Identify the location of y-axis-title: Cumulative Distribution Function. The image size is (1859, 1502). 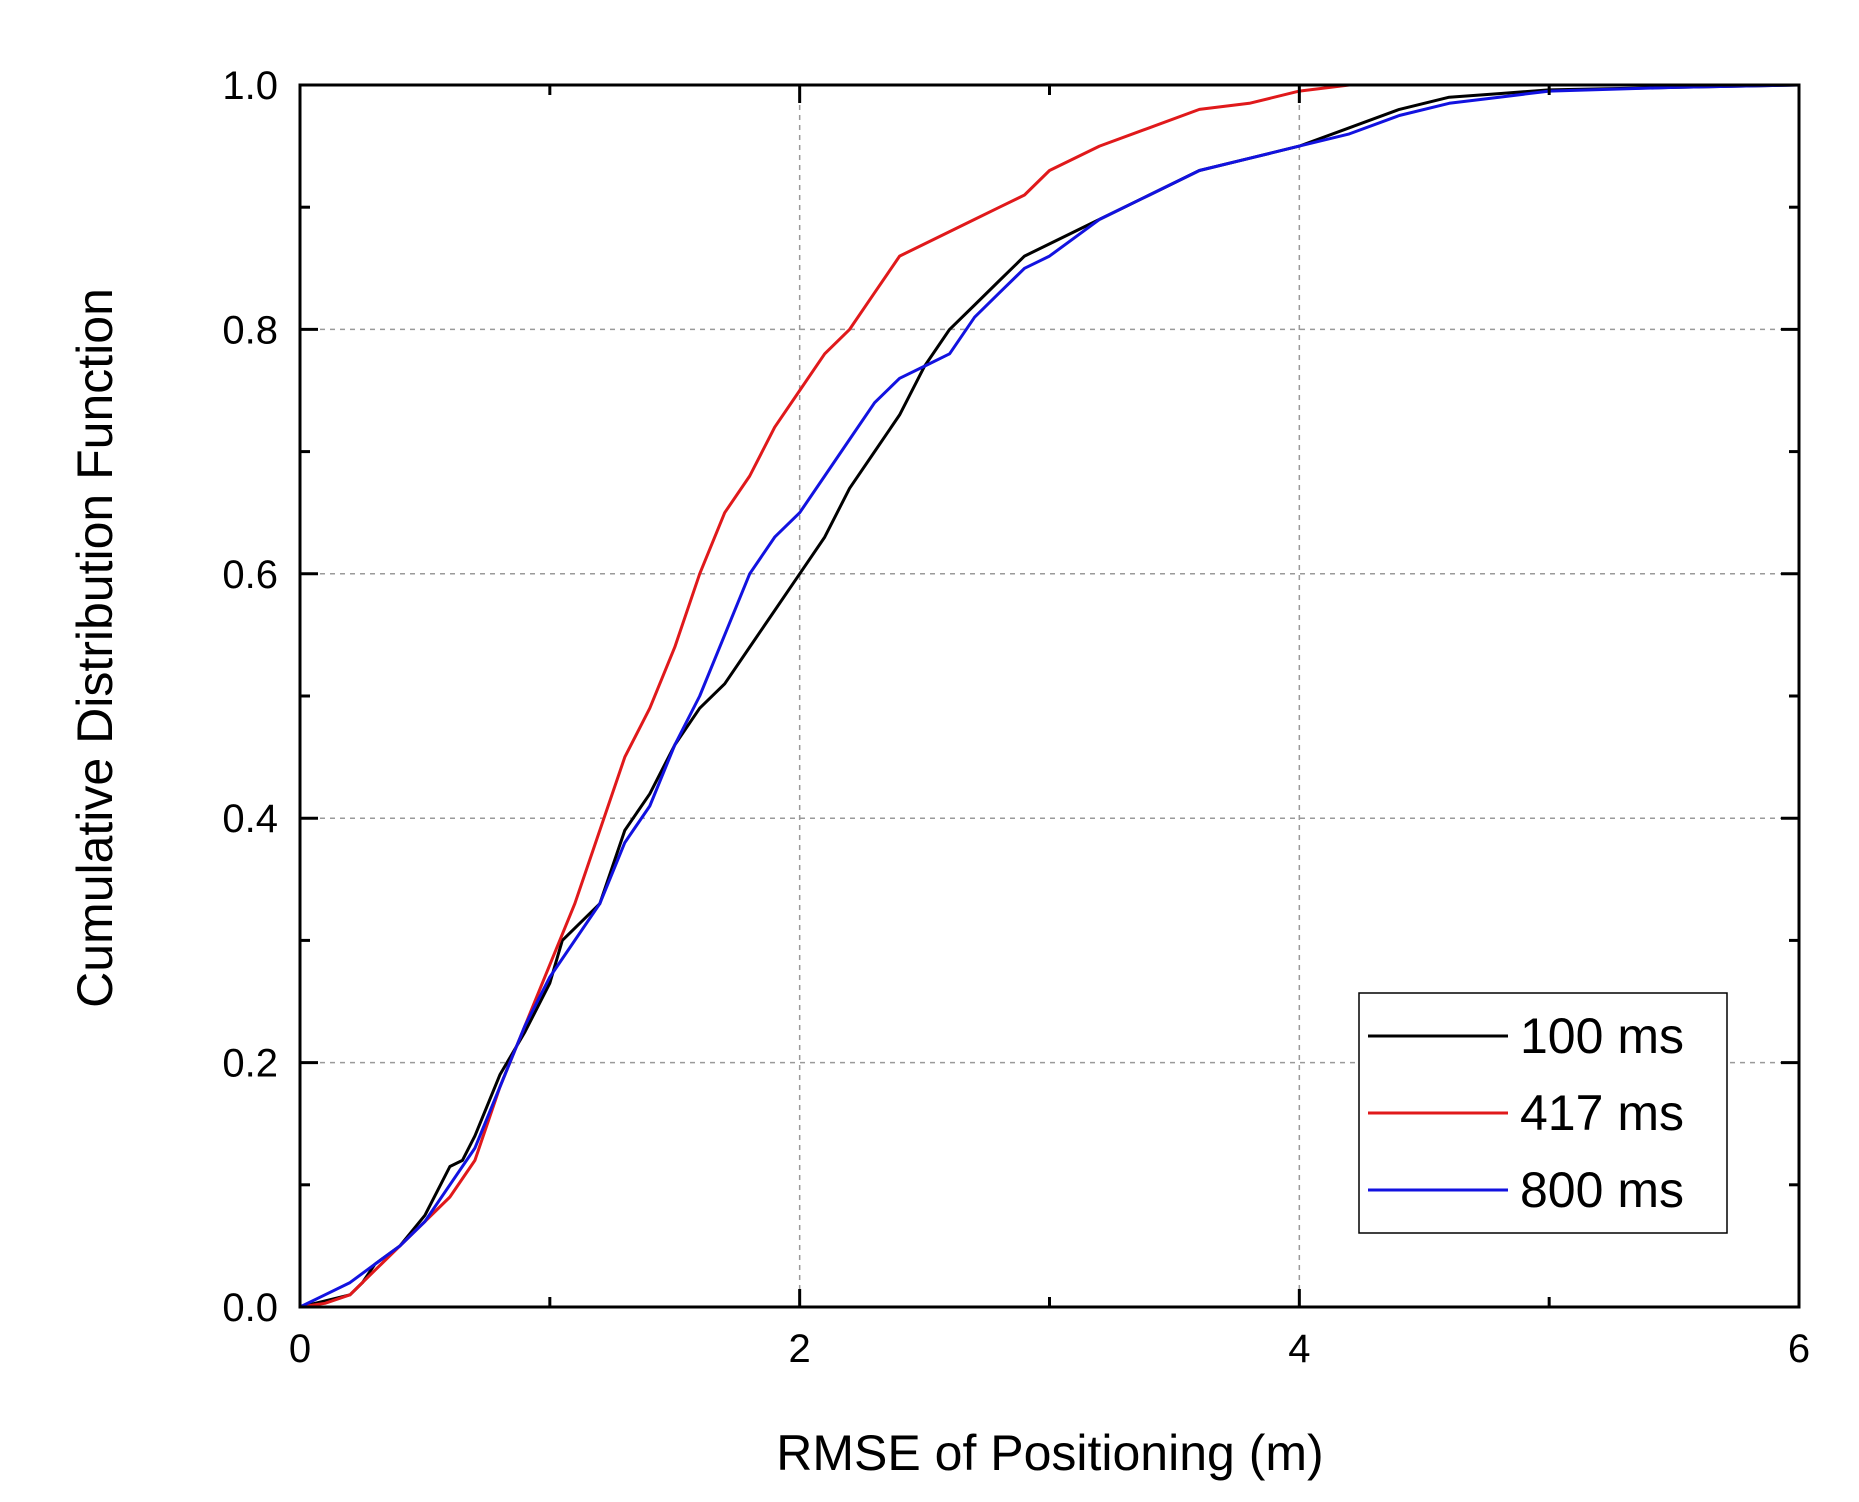
(95, 648).